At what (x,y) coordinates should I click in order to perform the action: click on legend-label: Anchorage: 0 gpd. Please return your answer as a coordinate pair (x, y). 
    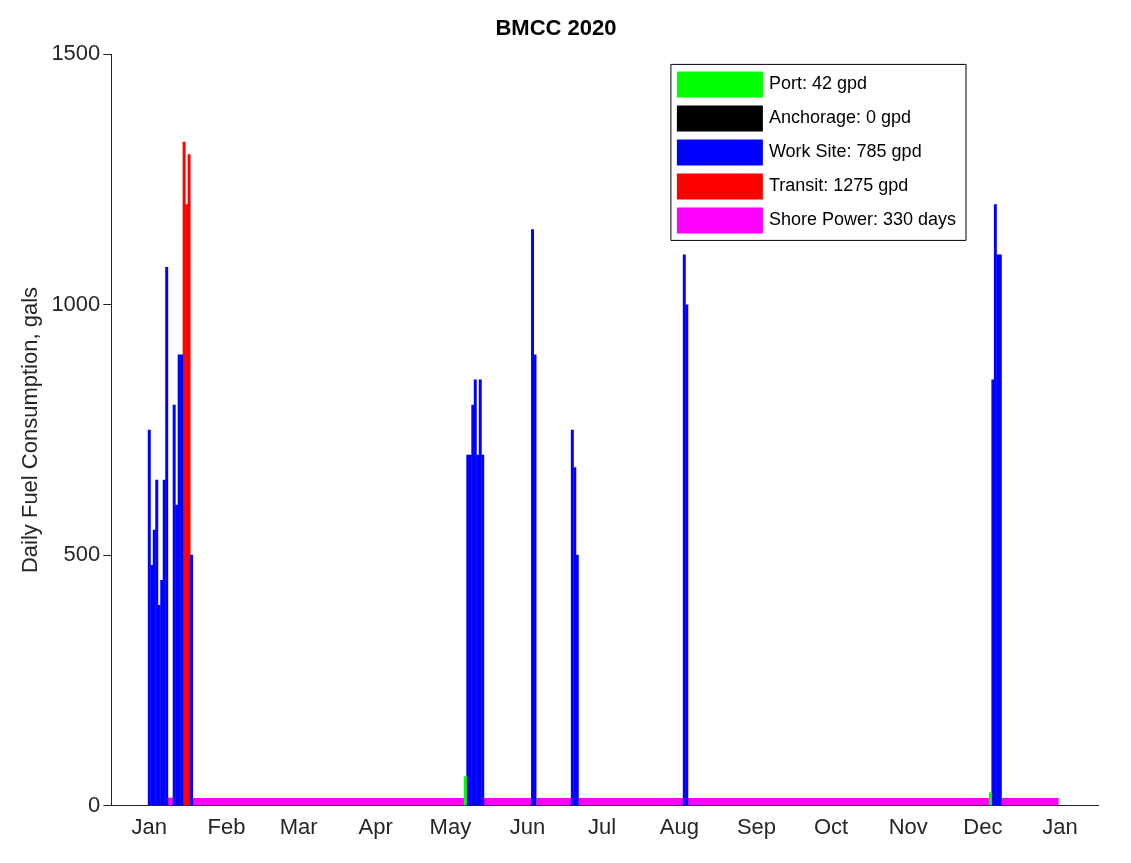
    Looking at the image, I should click on (840, 117).